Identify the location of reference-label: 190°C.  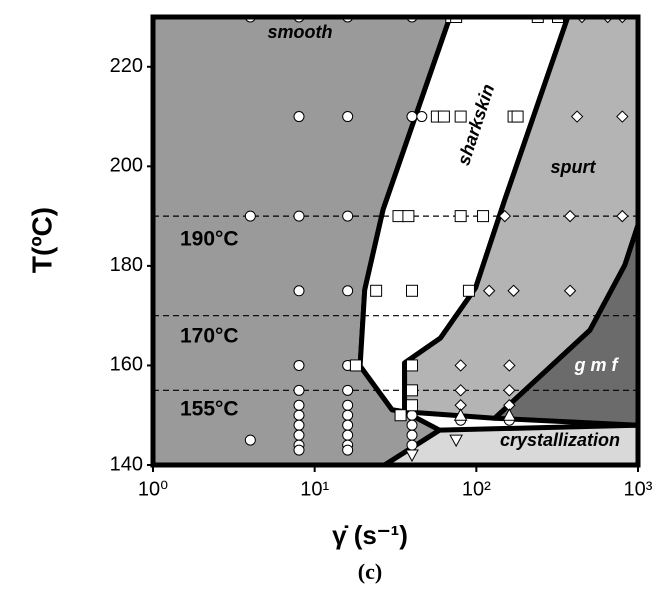
(209, 239).